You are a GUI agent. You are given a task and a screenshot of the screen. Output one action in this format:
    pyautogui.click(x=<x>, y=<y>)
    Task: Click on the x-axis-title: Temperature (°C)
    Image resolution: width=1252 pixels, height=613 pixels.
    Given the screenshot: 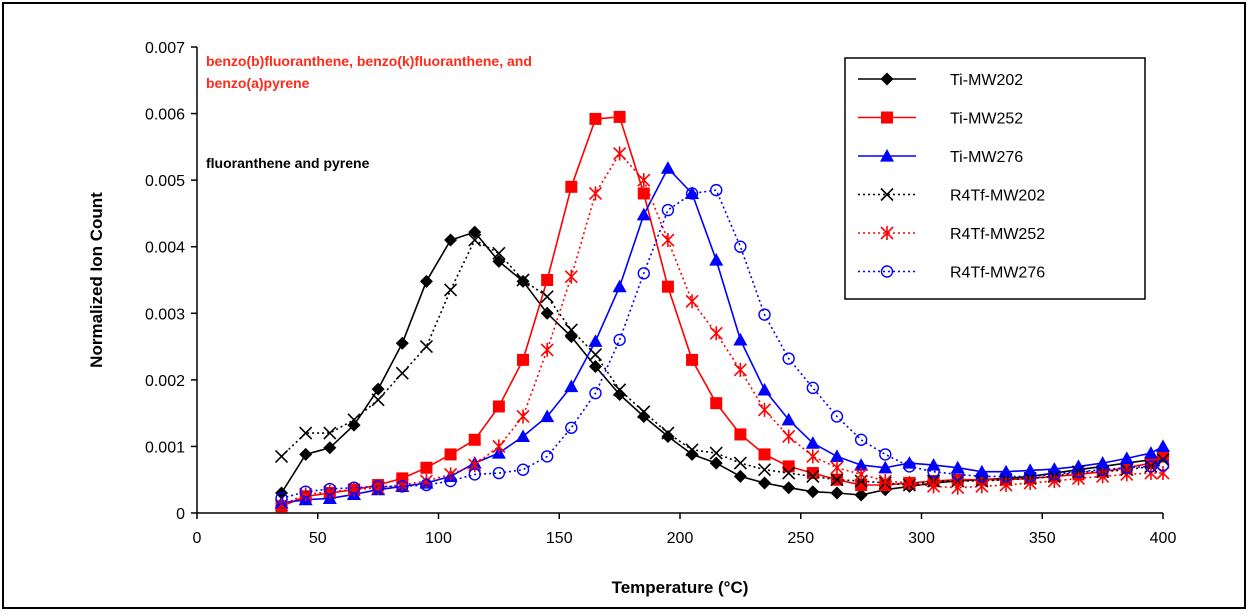 What is the action you would take?
    pyautogui.click(x=680, y=587)
    